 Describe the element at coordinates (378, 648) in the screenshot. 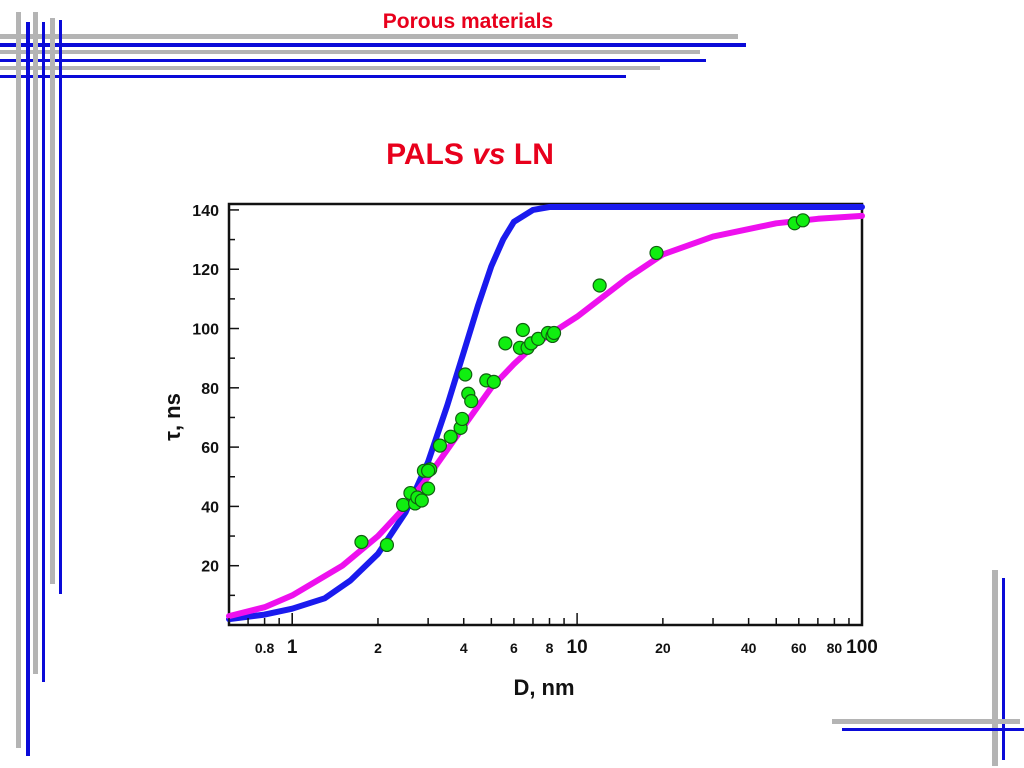

I see `x-tick-label: 2` at that location.